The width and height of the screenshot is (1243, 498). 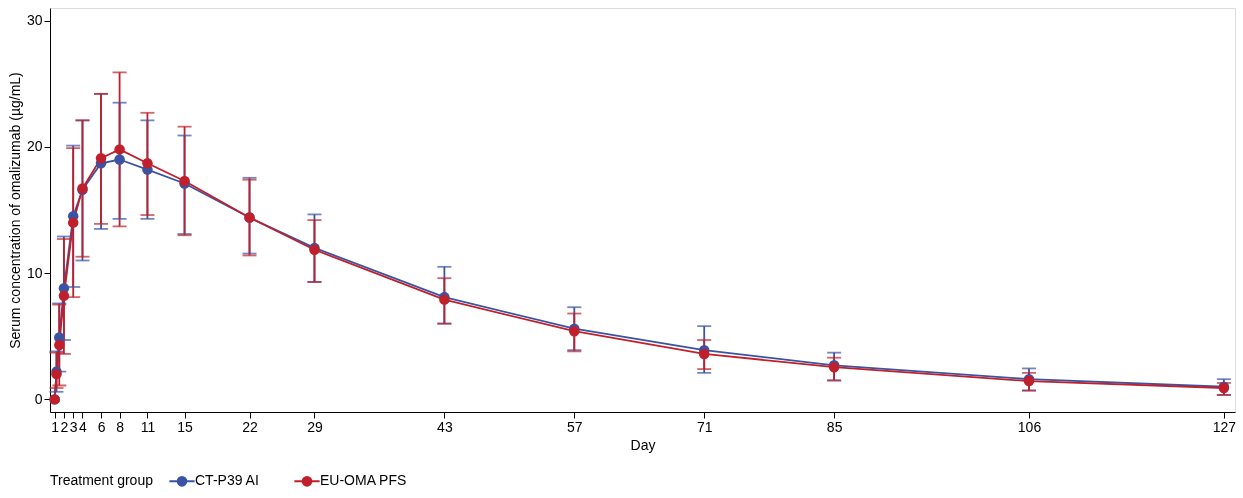 What do you see at coordinates (34, 272) in the screenshot?
I see `y-tick-label: 10` at bounding box center [34, 272].